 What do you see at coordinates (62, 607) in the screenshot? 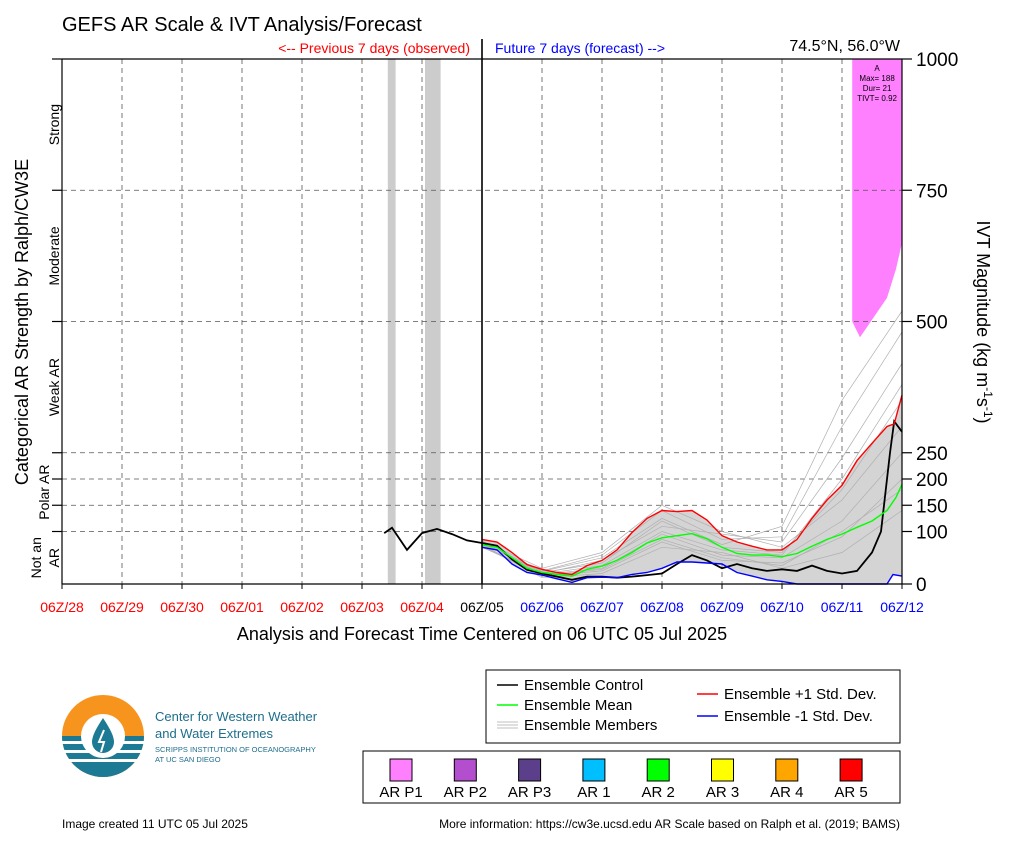
I see `x-tick-label: 06Z/28` at bounding box center [62, 607].